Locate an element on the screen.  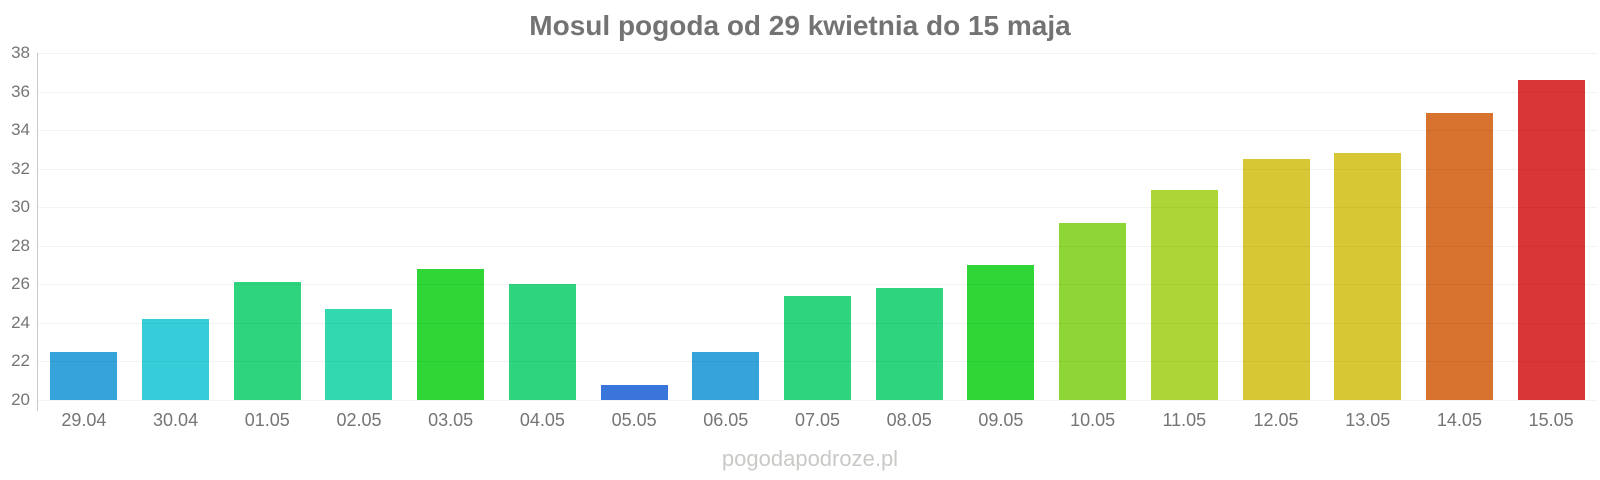
x-tick-label-12.05: 12.05 is located at coordinates (1276, 420).